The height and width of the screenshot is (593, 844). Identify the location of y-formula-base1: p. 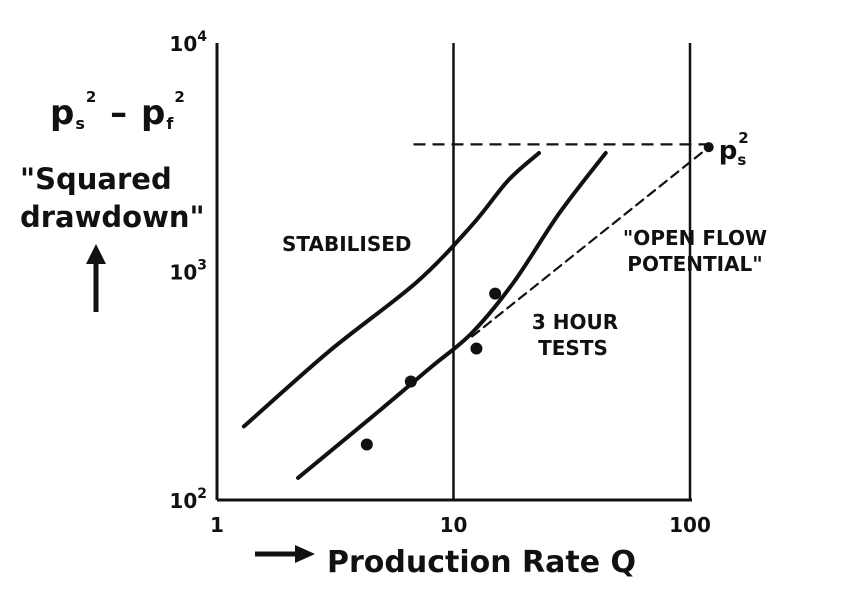
(63, 113).